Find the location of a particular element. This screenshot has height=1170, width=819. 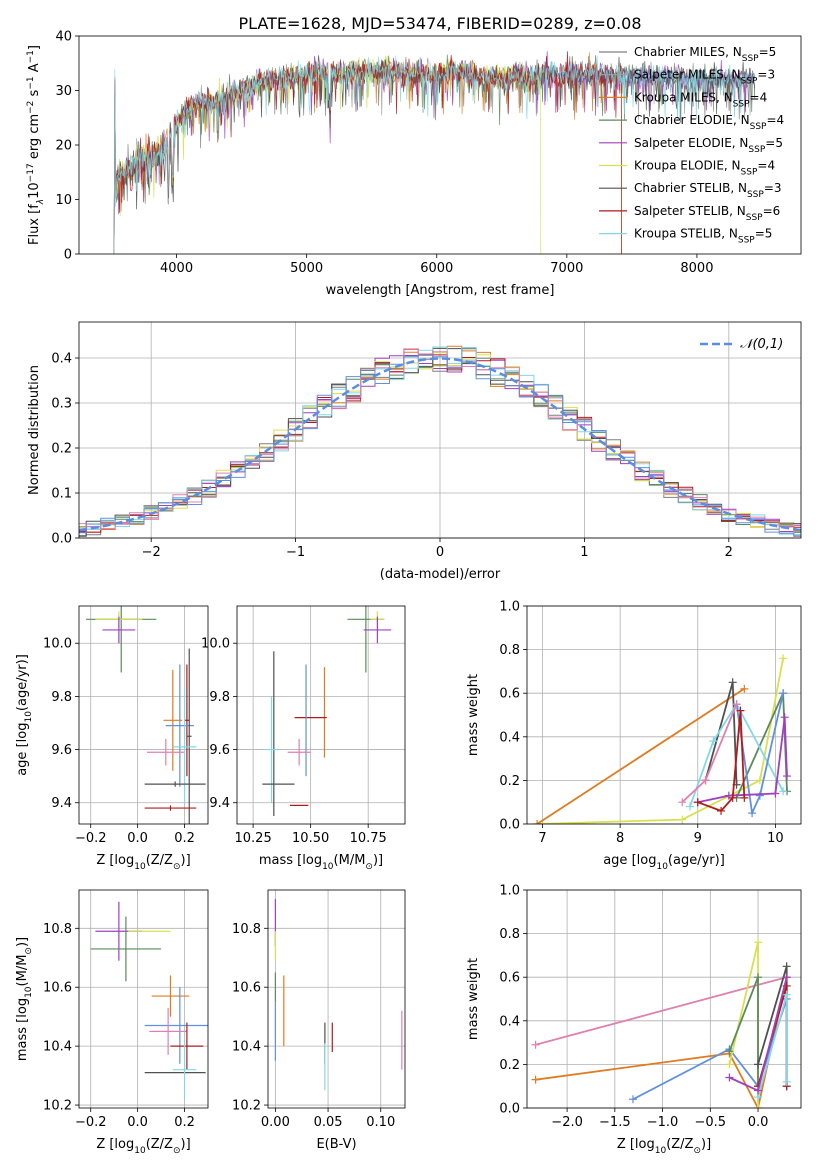

series-kroupa-miles is located at coordinates (641, 754).